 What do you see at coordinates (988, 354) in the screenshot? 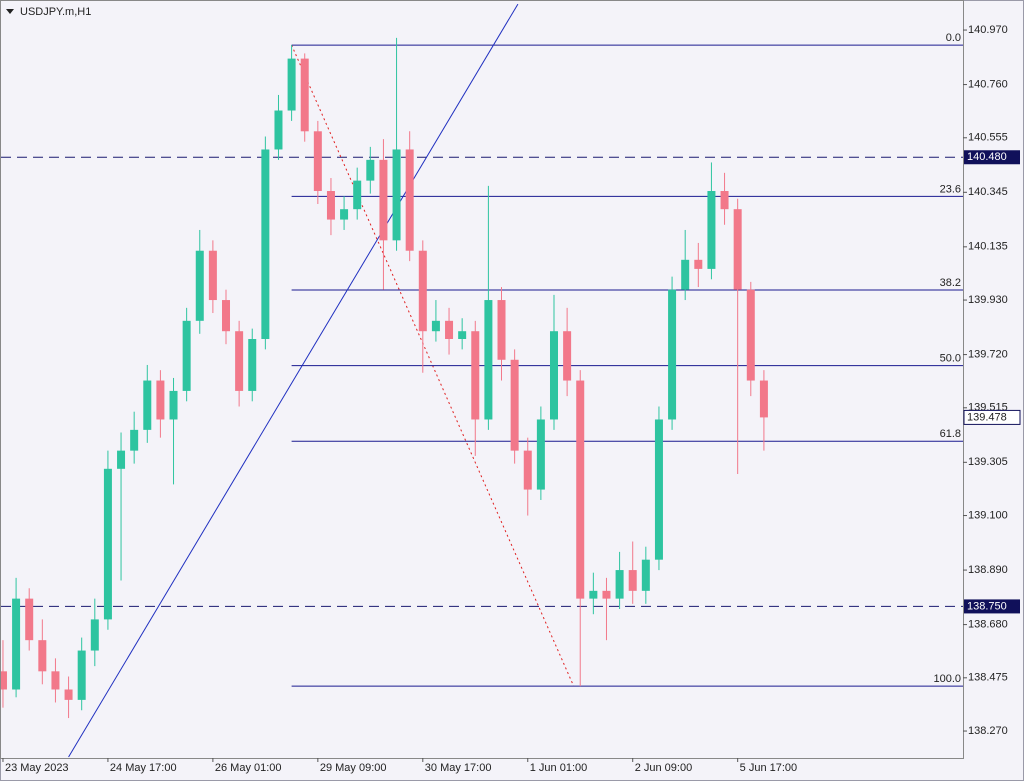
I see `y-tick-label: 139.720` at bounding box center [988, 354].